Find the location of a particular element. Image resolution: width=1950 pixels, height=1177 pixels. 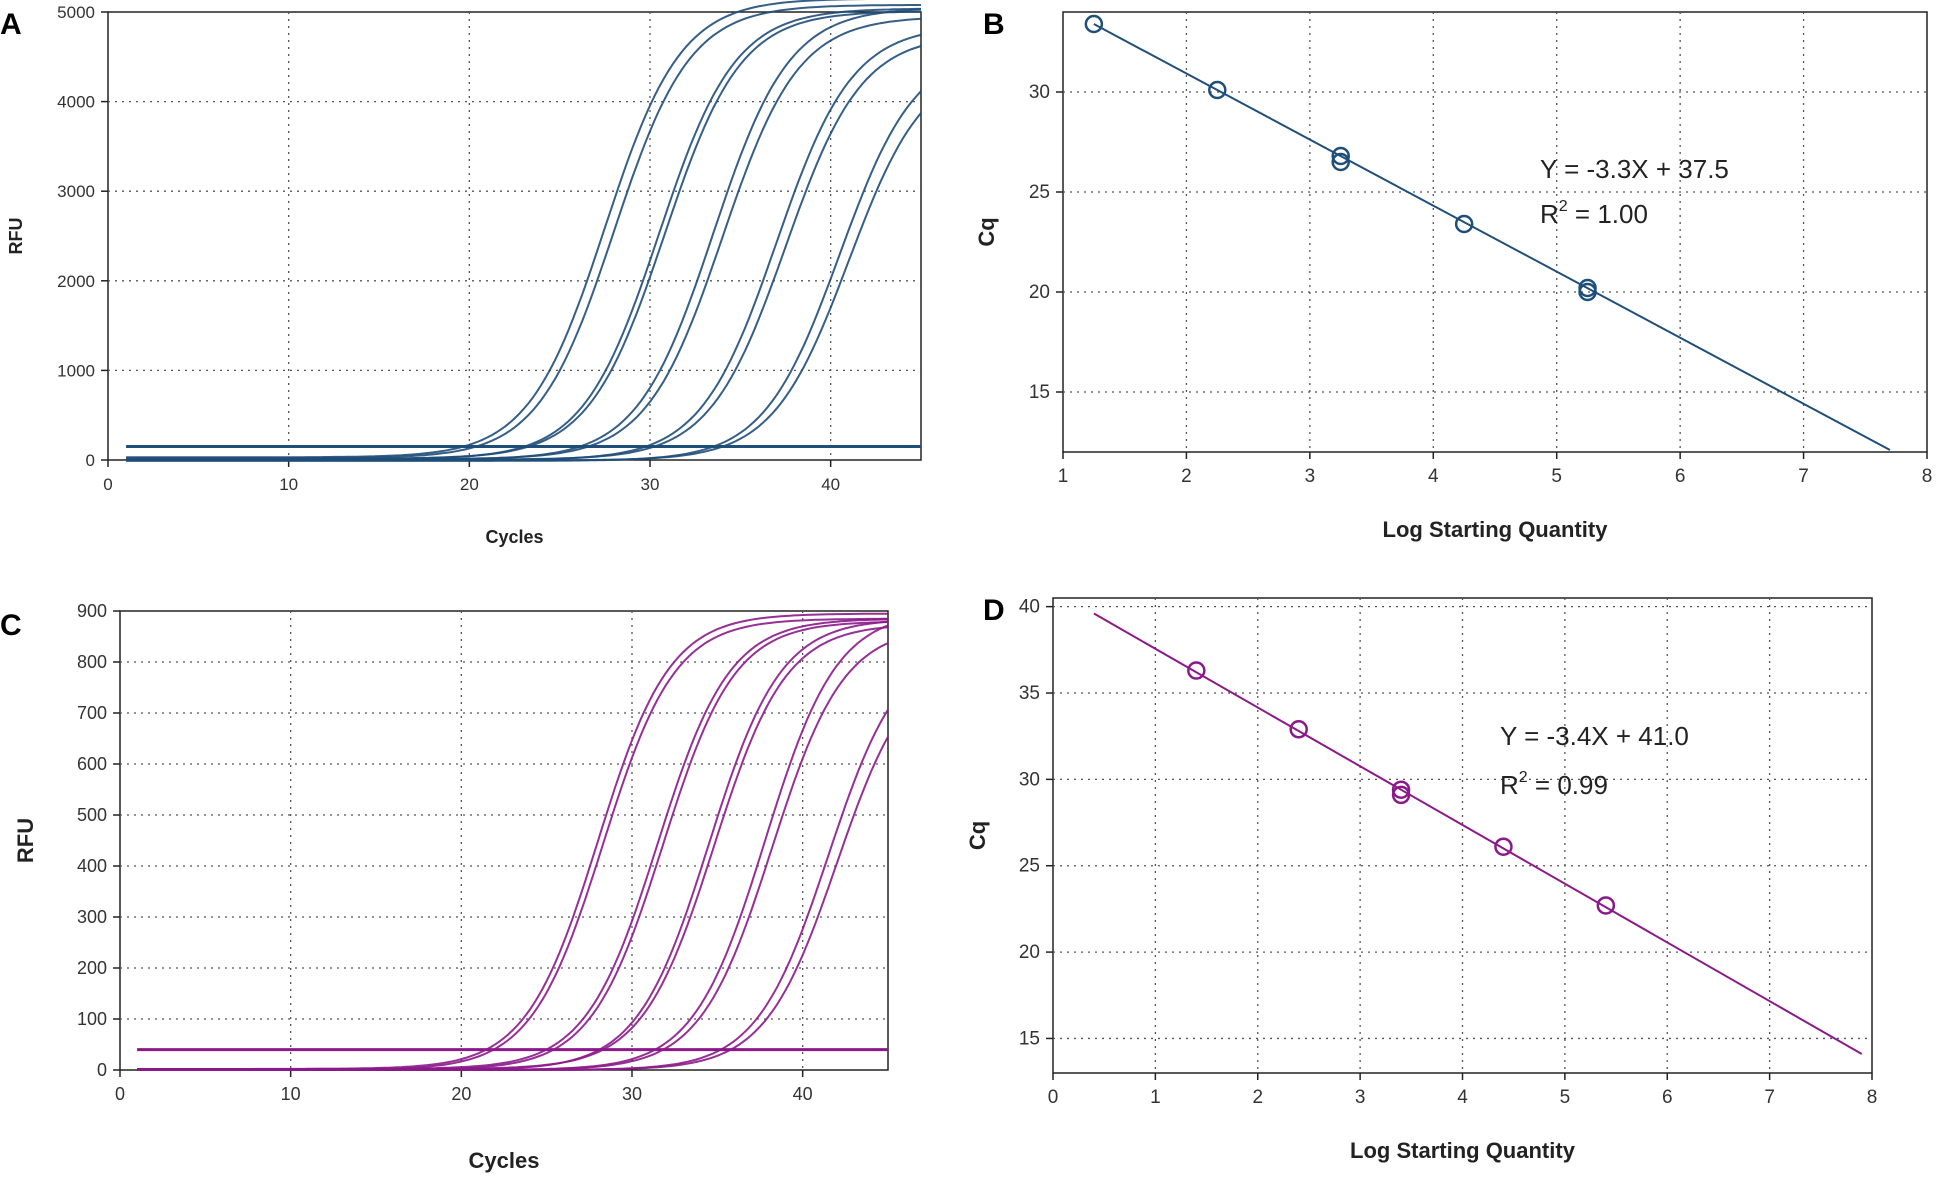

y-tick-label: 40 is located at coordinates (1029, 607).